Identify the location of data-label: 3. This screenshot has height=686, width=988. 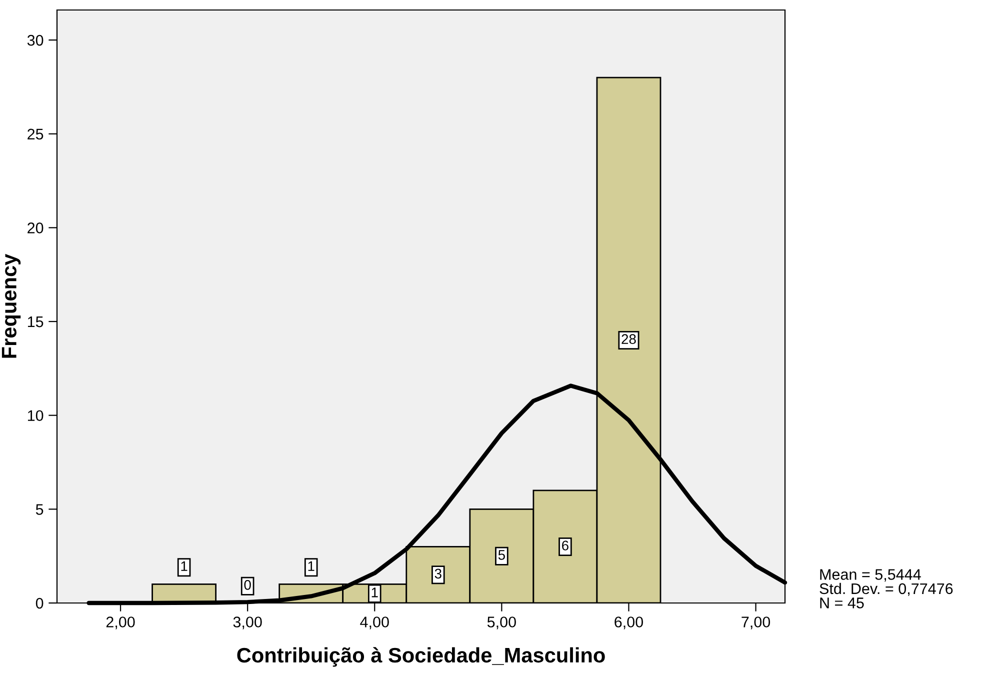
(438, 573).